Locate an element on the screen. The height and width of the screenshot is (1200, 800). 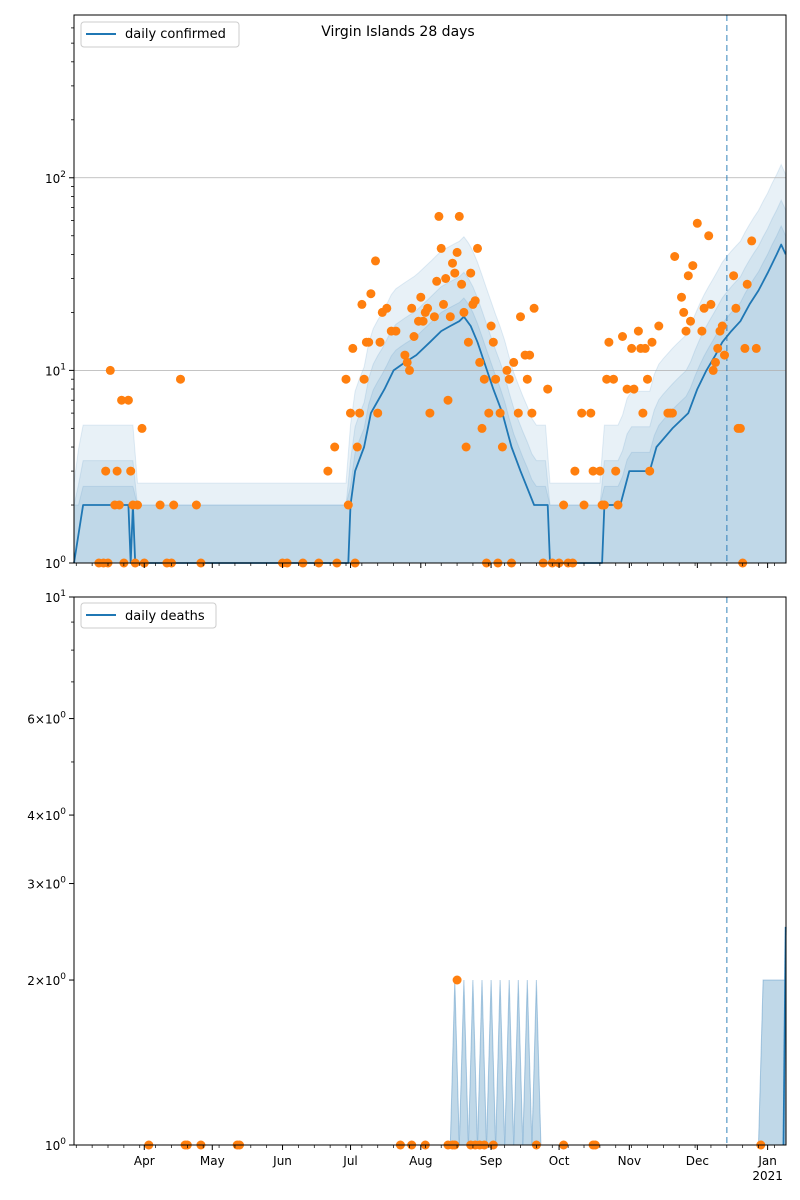
bot-xtick-label-0: Apr is located at coordinates (144, 1161).